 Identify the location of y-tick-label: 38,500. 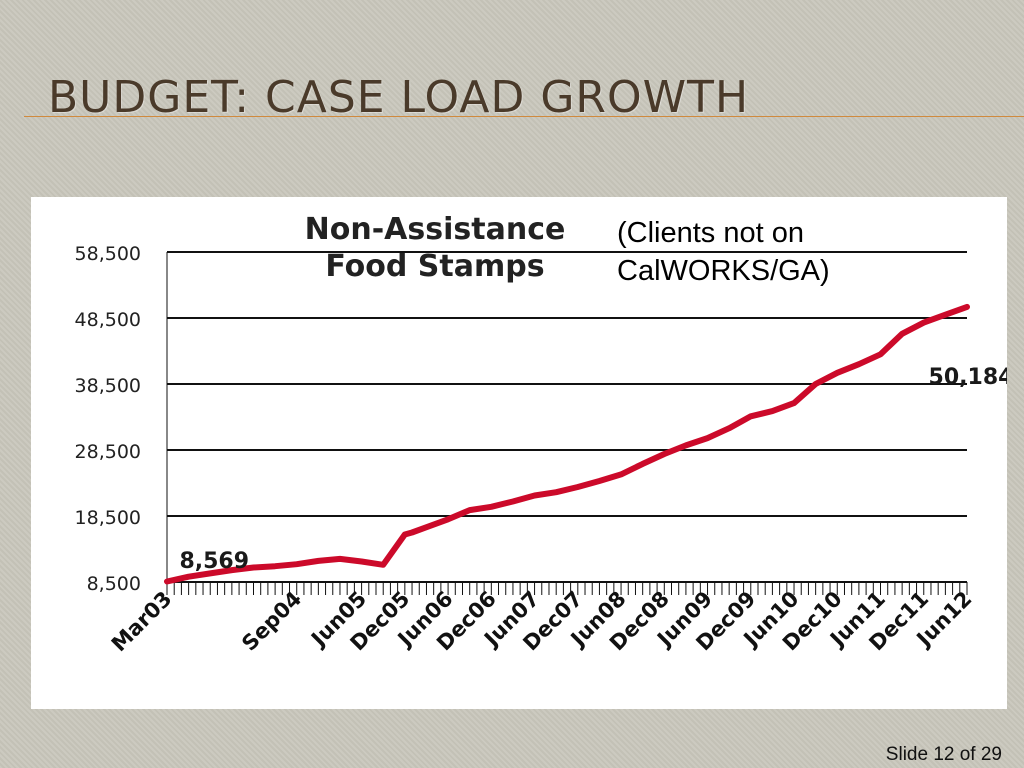
(108, 386).